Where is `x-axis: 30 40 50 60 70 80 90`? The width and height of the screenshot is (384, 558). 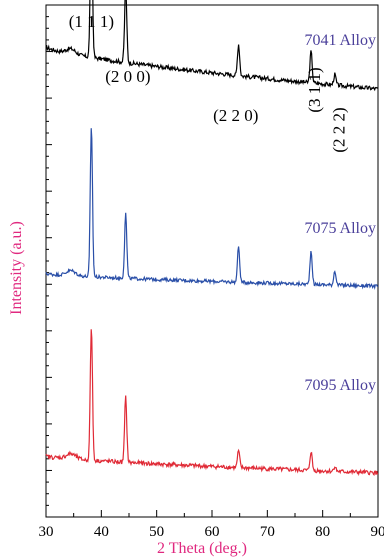
x-axis: 30 40 50 60 70 80 90 is located at coordinates (211, 525).